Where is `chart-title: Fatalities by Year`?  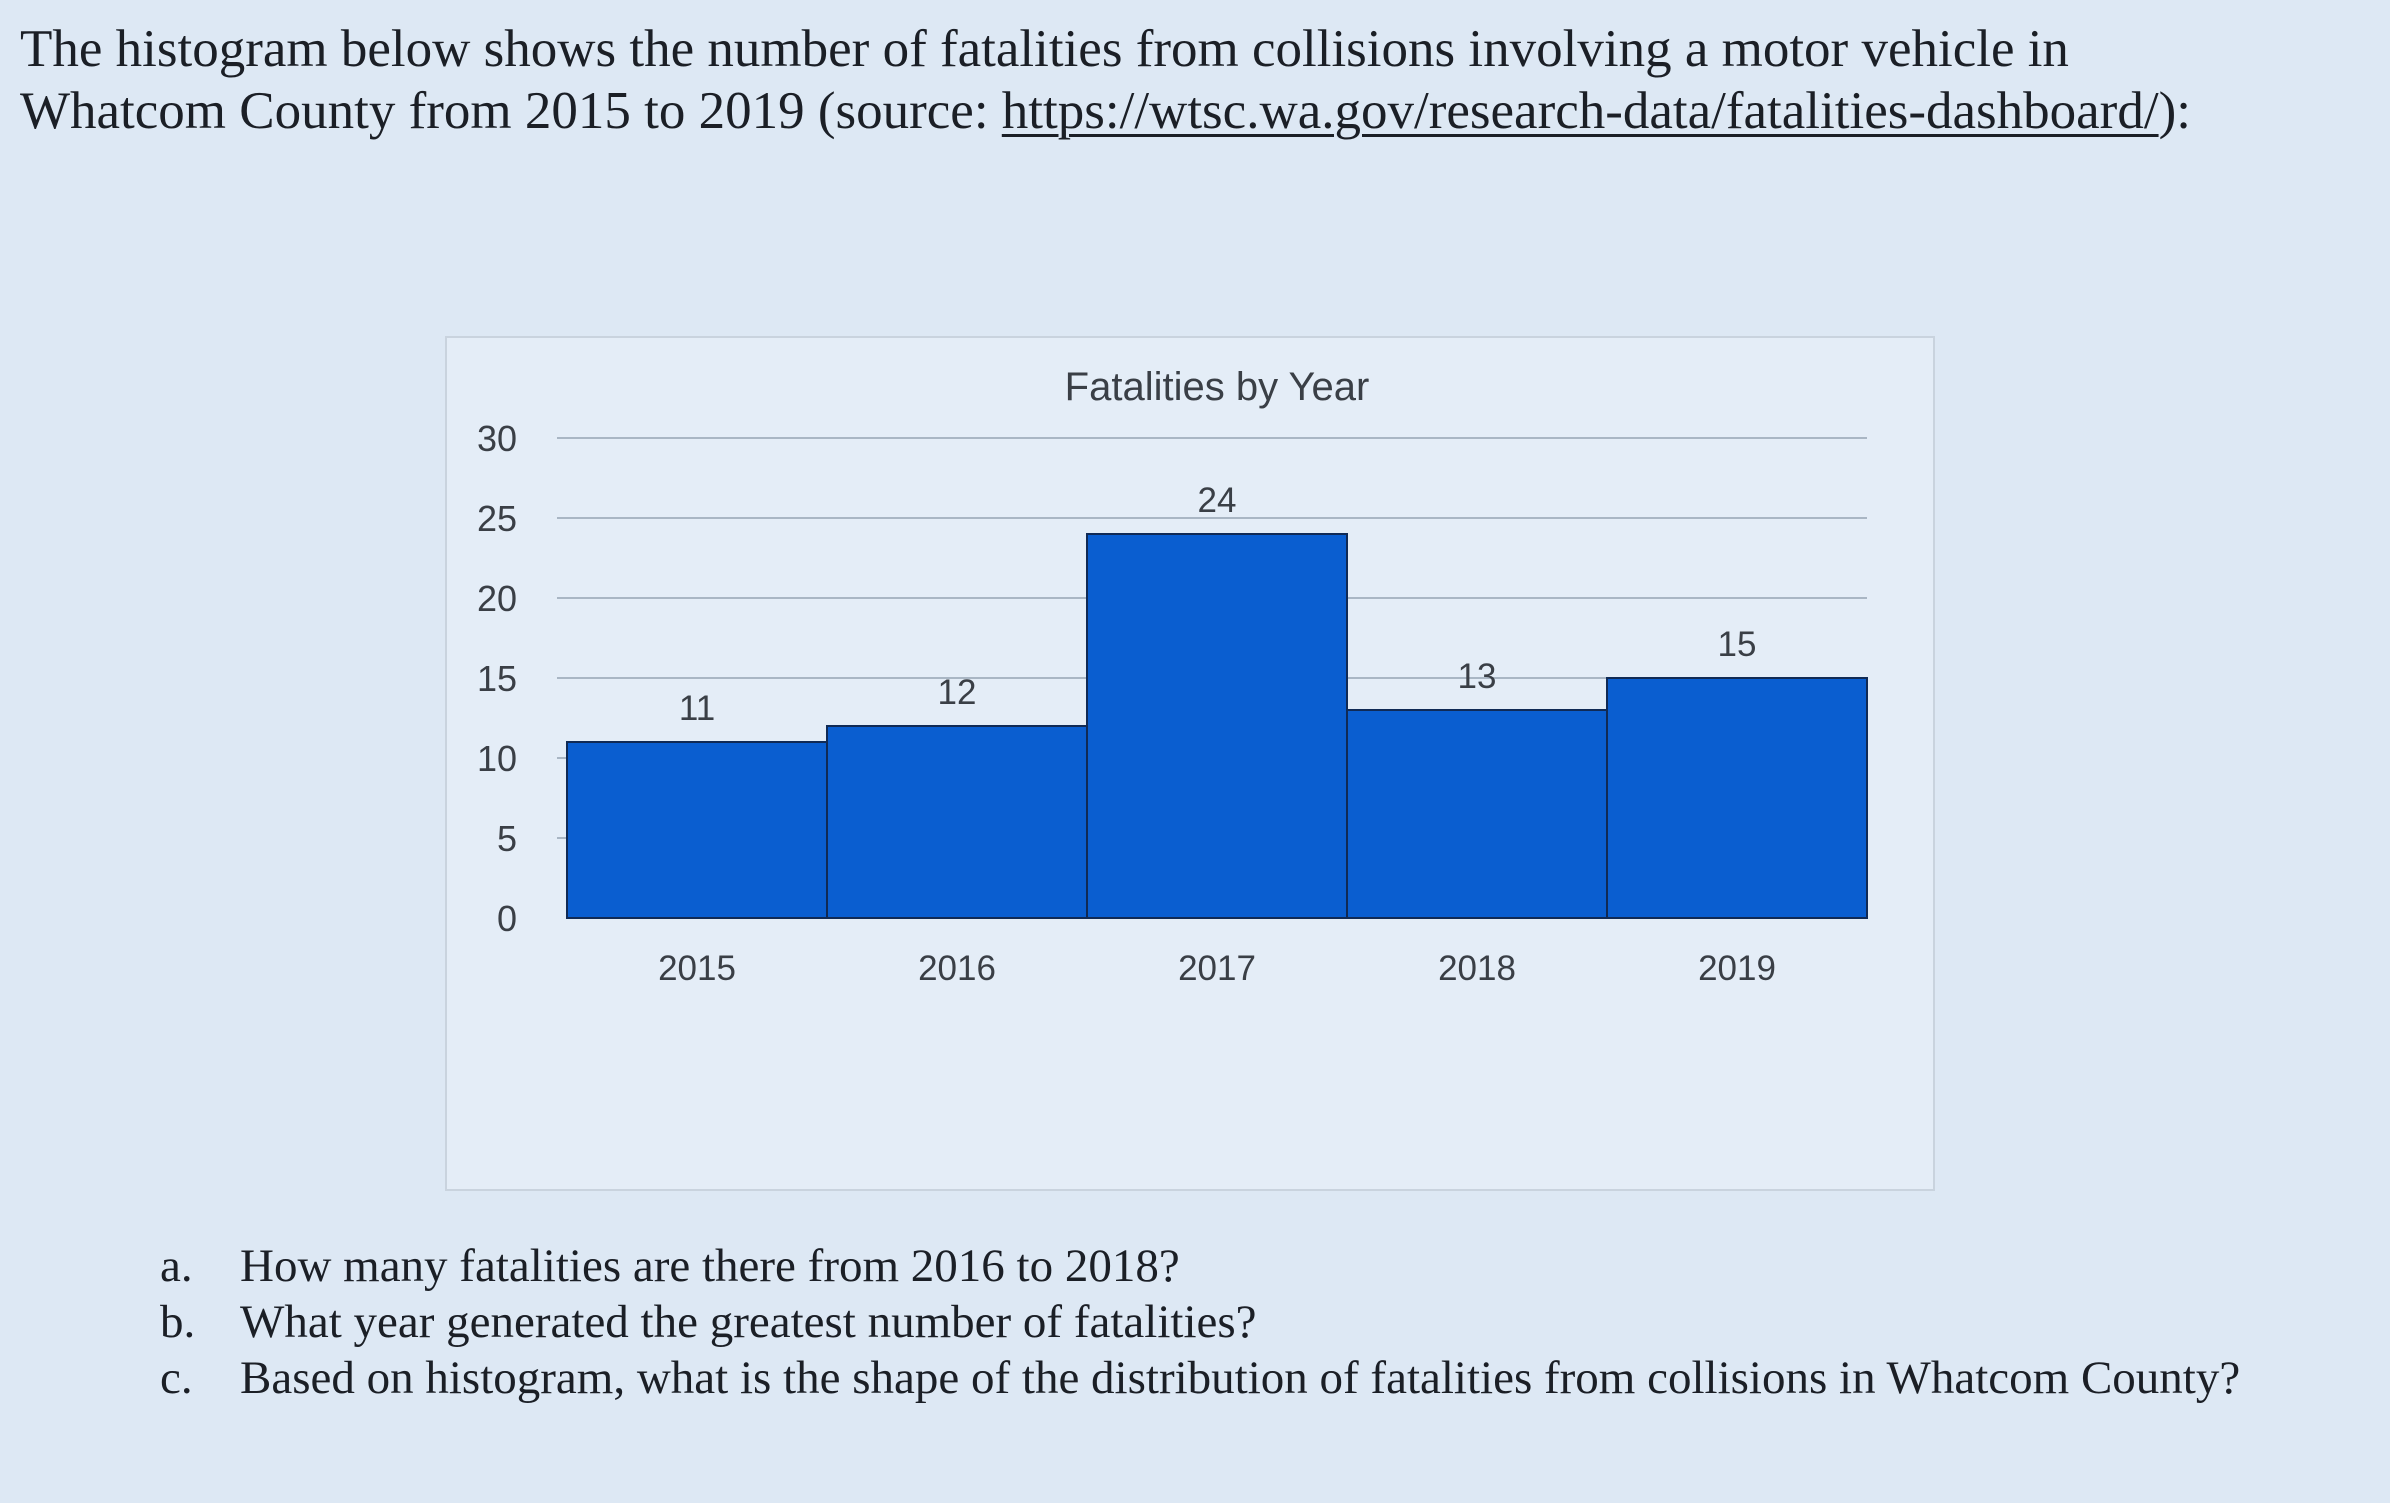 chart-title: Fatalities by Year is located at coordinates (1217, 387).